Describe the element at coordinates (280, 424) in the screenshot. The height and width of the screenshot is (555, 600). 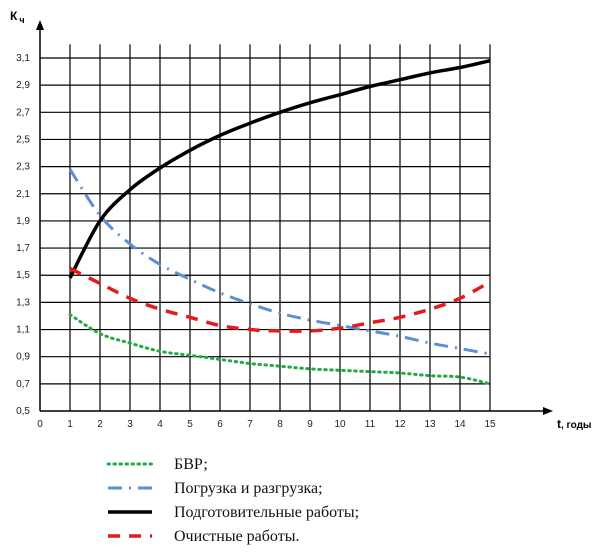
I see `x-tick-label: 8` at that location.